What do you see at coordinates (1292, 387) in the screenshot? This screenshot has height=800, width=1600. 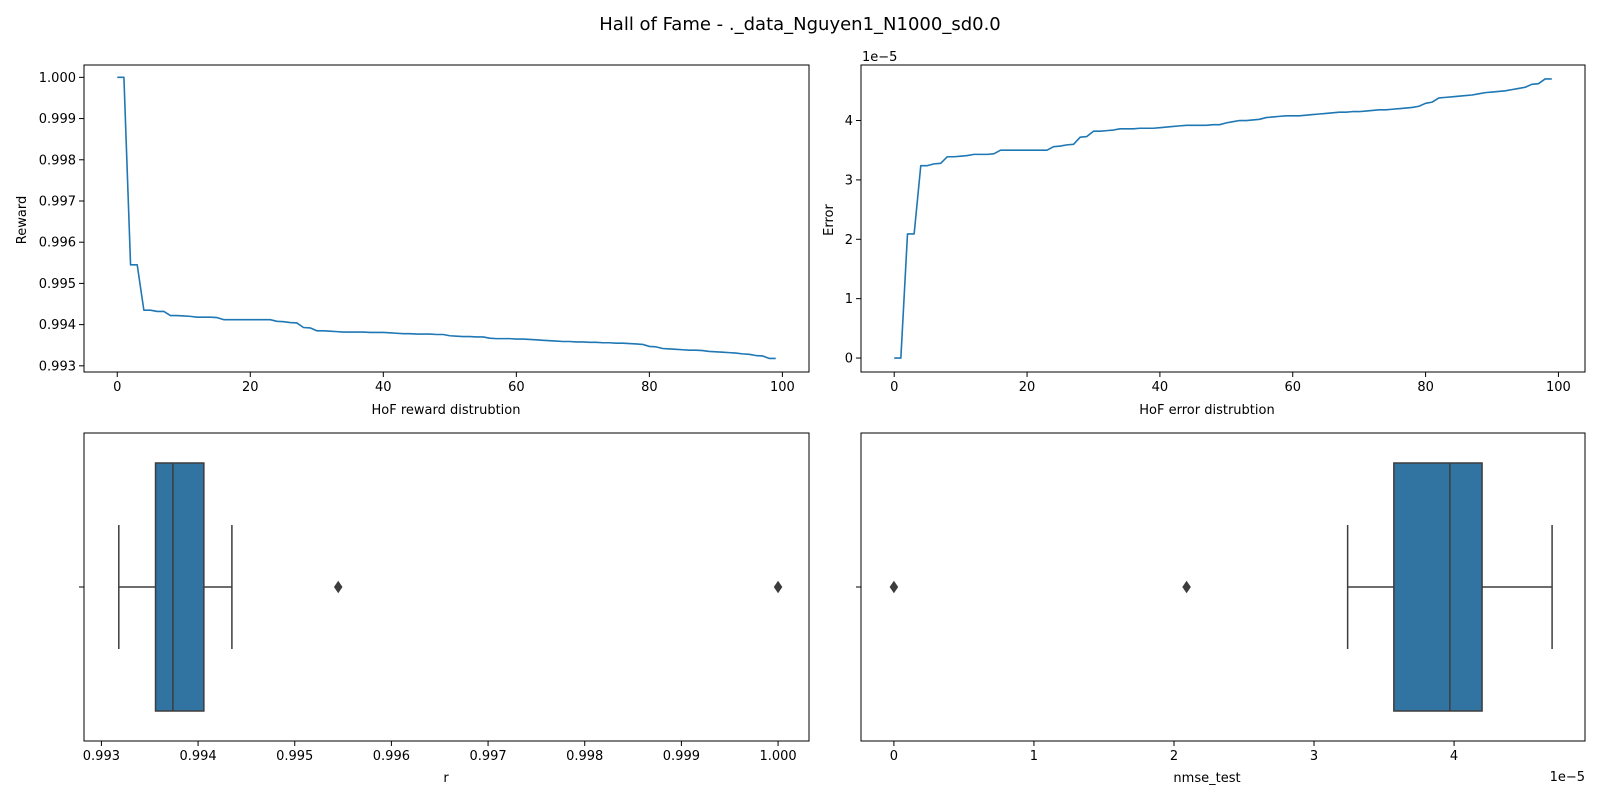 I see `error-chart-xtick-label: 60` at bounding box center [1292, 387].